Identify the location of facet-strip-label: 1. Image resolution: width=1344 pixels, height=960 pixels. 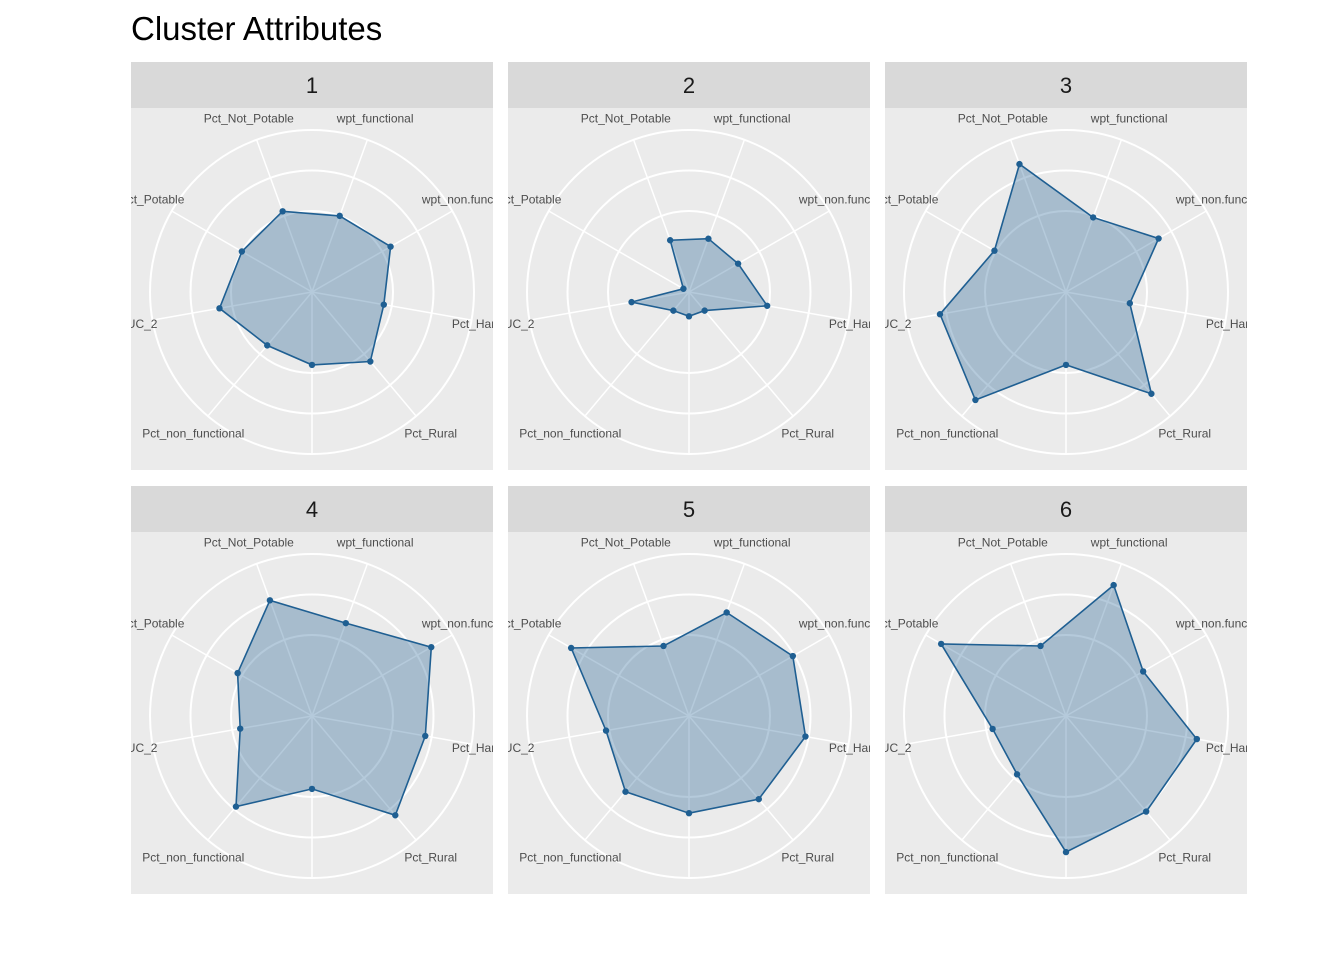
(312, 85).